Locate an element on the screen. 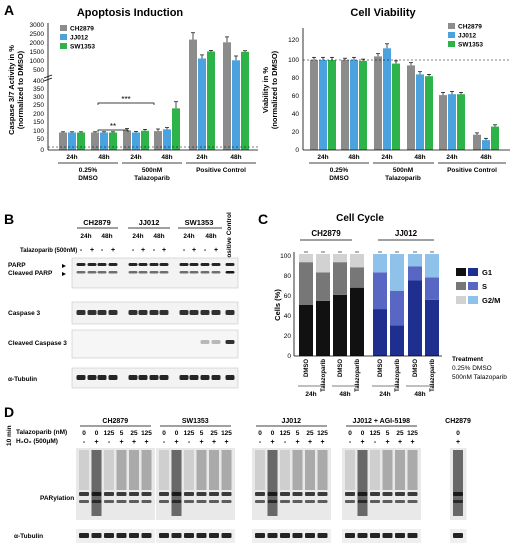  viability-chart is located at coordinates (404, 96).